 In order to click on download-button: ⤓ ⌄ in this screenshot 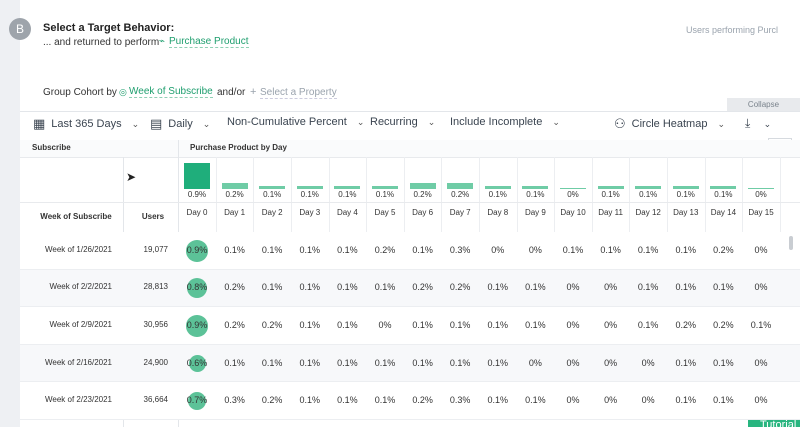, I will do `click(758, 123)`.